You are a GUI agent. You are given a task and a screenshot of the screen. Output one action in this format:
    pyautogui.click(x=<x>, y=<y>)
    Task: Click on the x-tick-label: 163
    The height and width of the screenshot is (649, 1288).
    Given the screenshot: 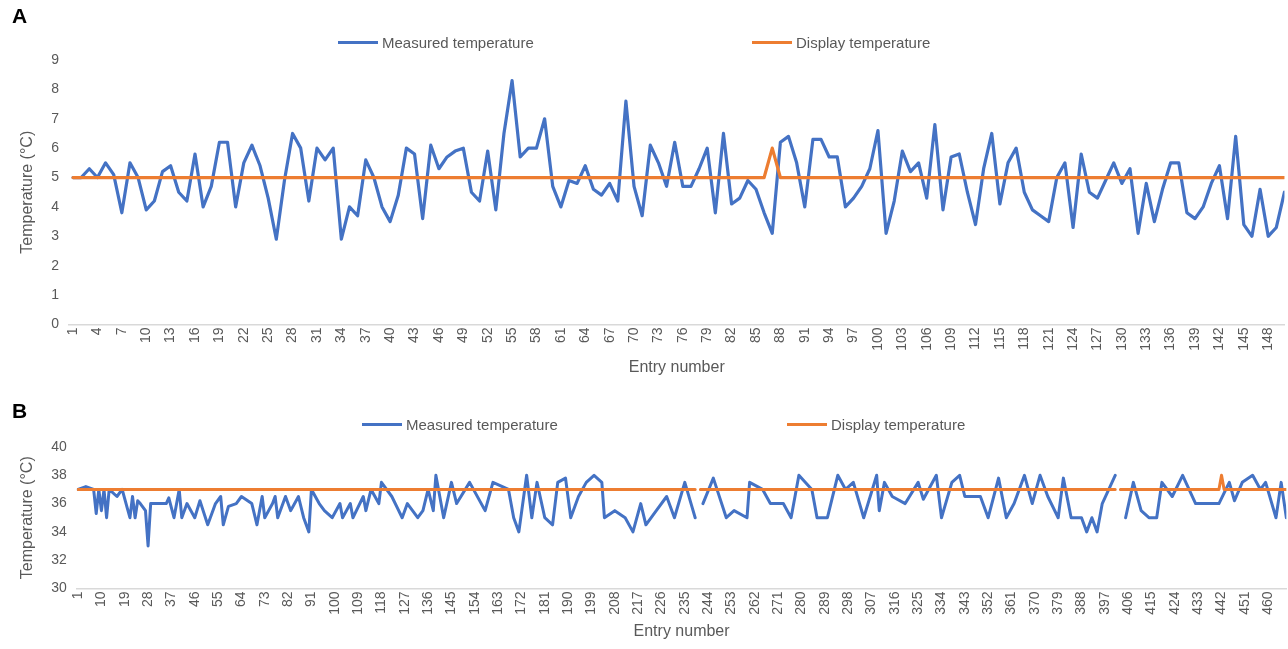 What is the action you would take?
    pyautogui.click(x=496, y=603)
    